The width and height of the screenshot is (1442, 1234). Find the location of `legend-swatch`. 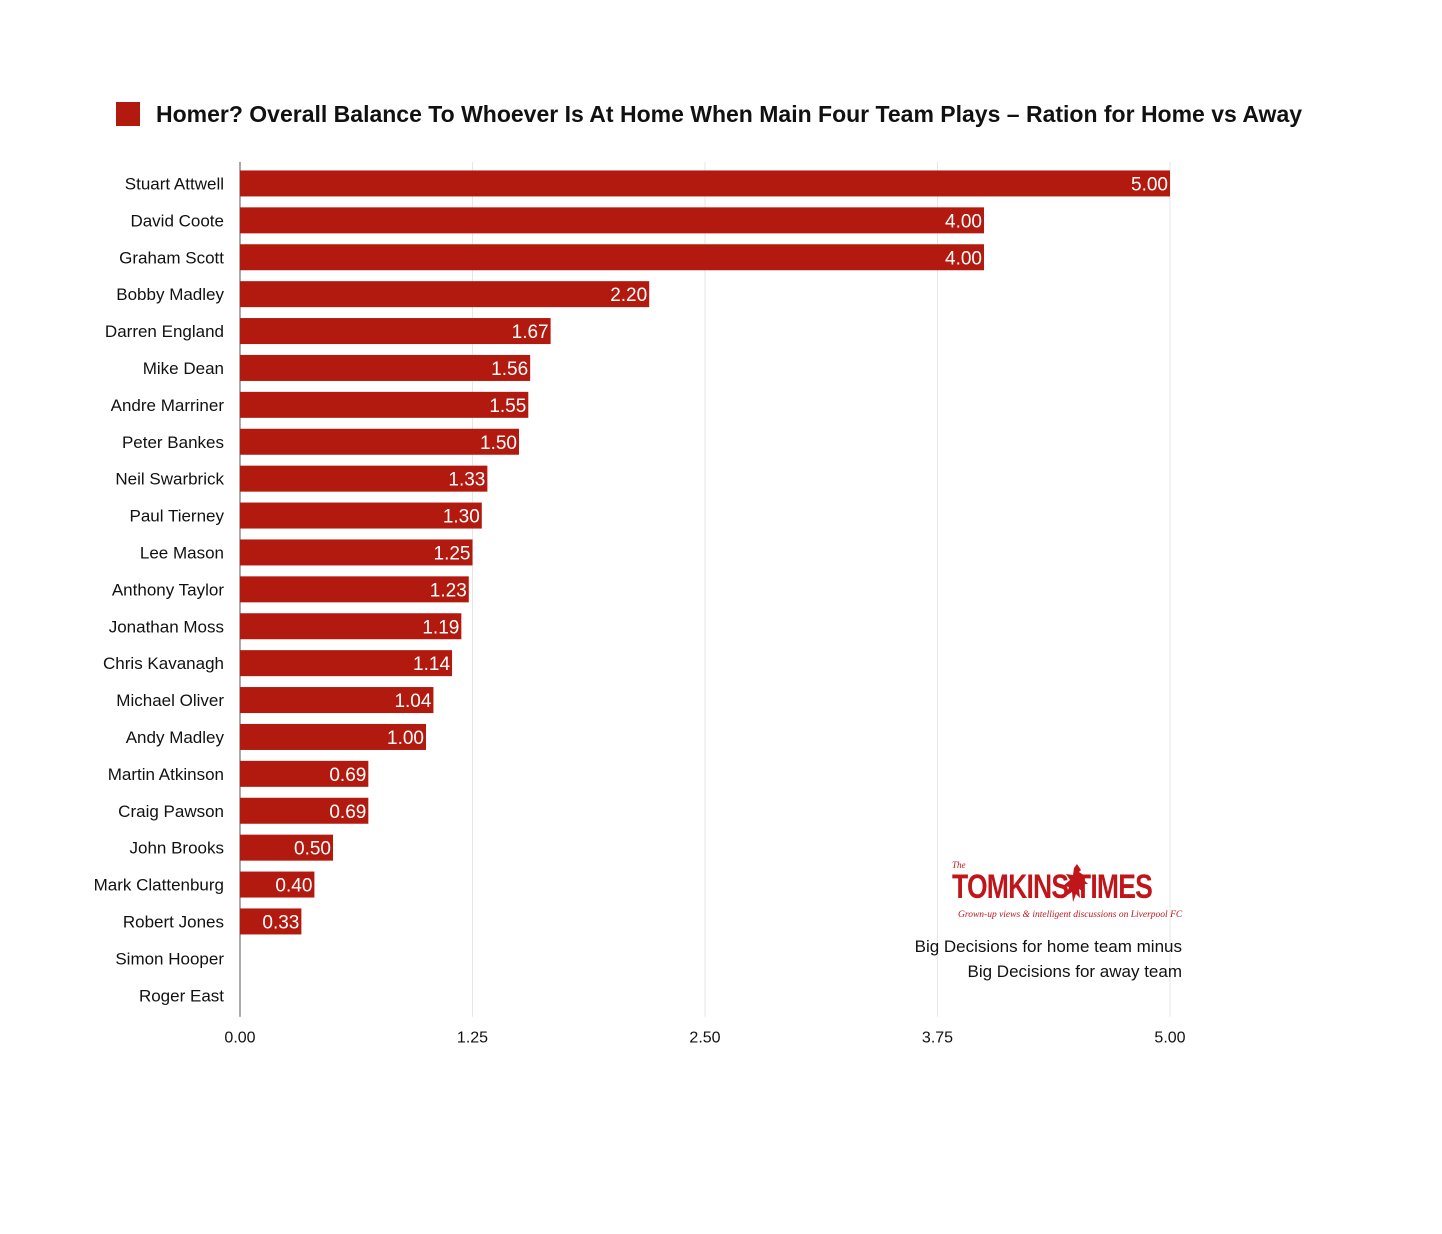

legend-swatch is located at coordinates (128, 114).